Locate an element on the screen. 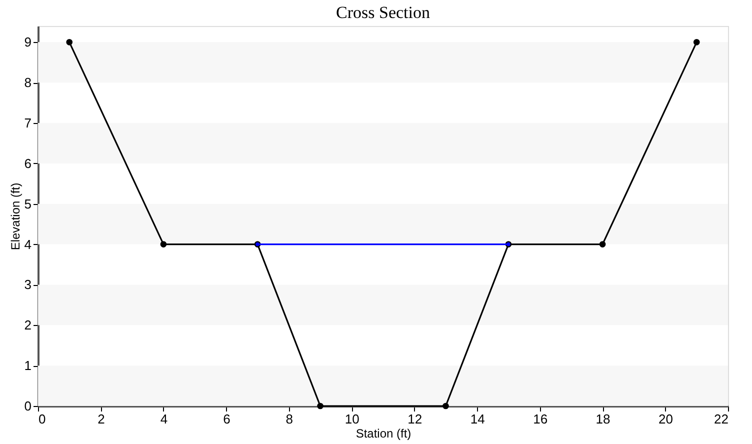  y-tick-label: 4 is located at coordinates (28, 244).